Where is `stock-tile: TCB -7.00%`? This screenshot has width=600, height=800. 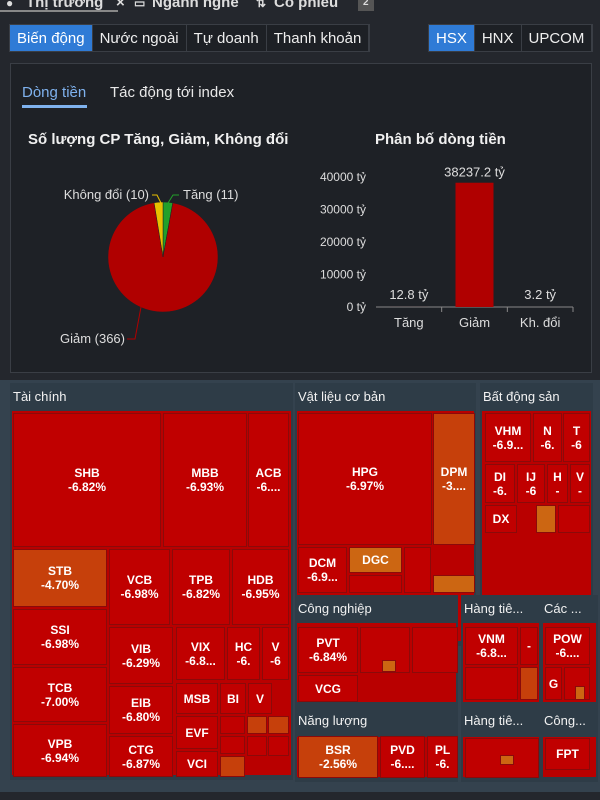 stock-tile: TCB -7.00% is located at coordinates (60, 694).